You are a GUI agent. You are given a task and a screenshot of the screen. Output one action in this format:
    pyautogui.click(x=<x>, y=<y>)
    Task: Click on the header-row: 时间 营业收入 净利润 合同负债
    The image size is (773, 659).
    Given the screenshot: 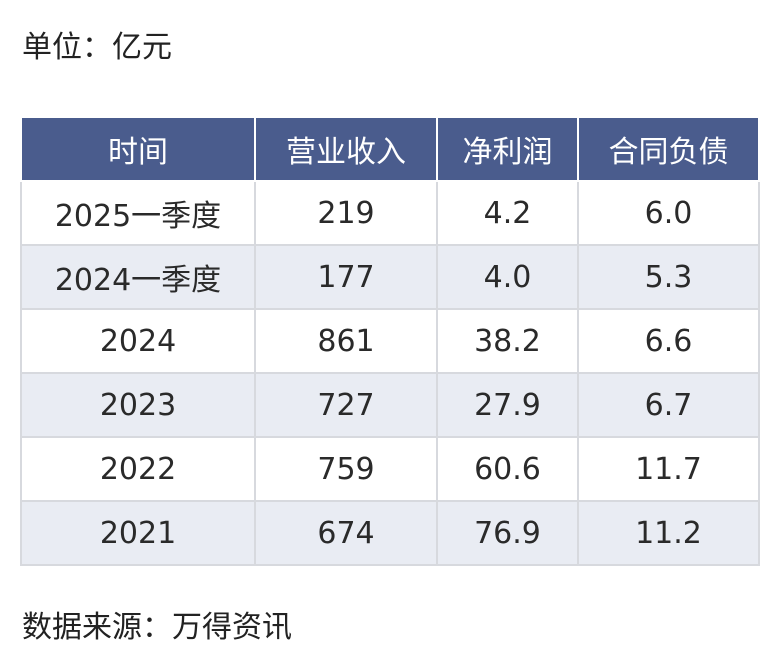 What is the action you would take?
    pyautogui.click(x=390, y=149)
    